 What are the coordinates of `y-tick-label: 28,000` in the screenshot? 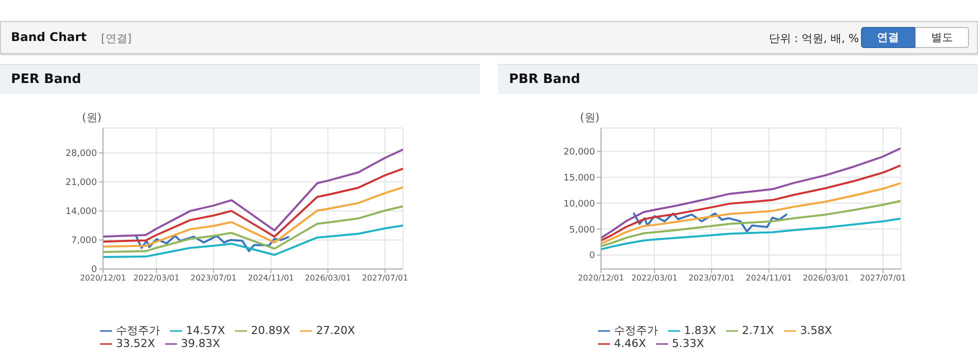 It's located at (82, 154).